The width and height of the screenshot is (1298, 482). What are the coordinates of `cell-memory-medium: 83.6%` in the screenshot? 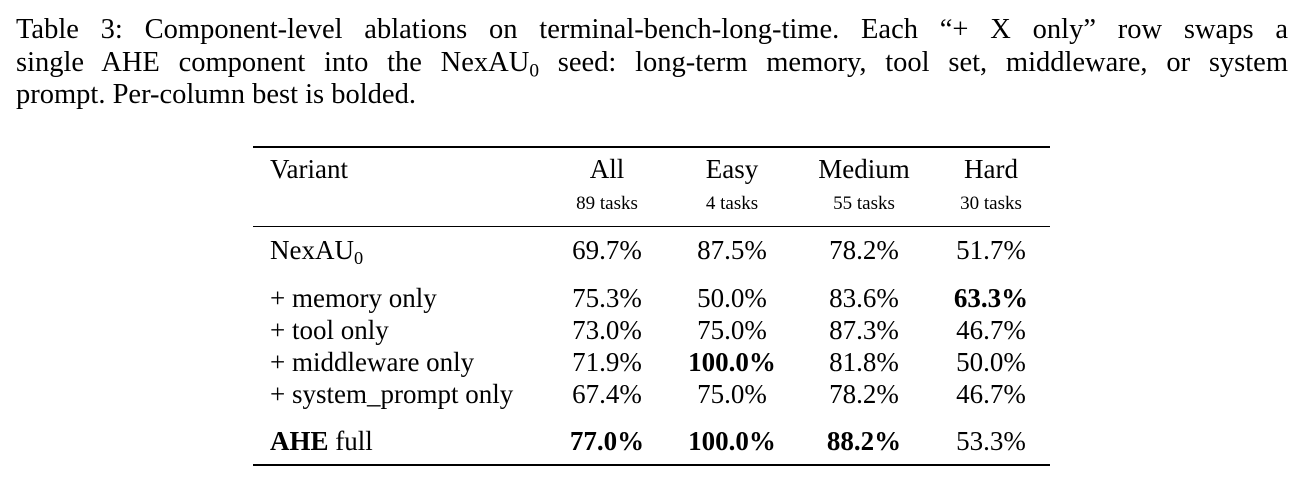 It's located at (864, 298).